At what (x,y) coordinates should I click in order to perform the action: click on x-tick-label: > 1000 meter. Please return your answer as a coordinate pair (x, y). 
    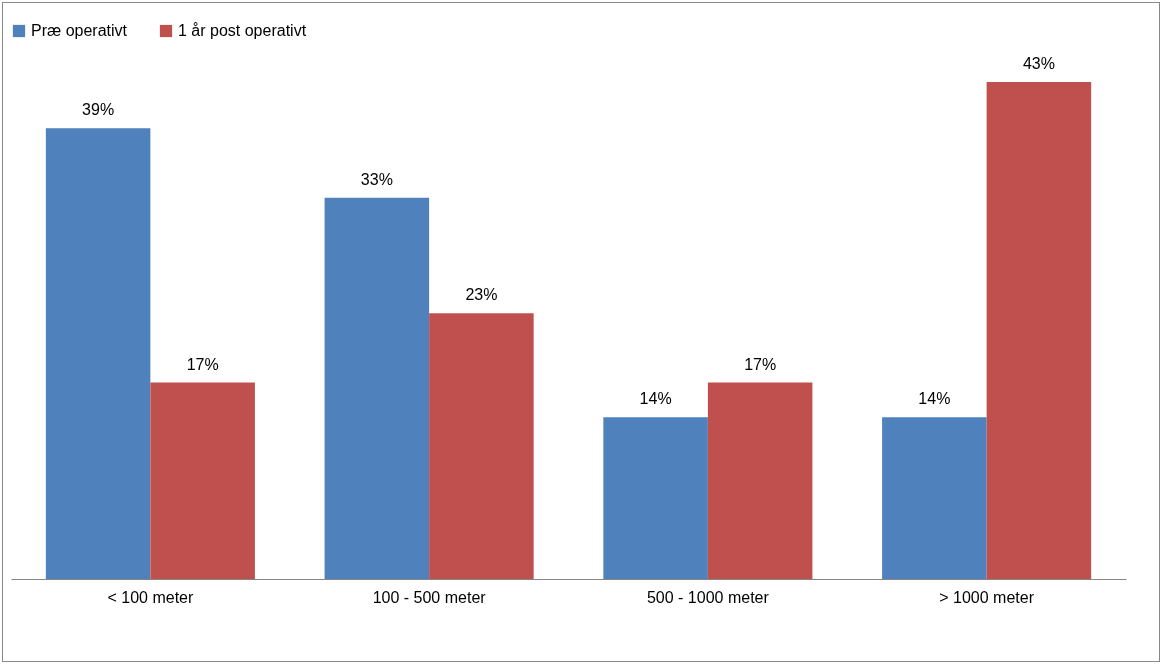
    Looking at the image, I should click on (987, 597).